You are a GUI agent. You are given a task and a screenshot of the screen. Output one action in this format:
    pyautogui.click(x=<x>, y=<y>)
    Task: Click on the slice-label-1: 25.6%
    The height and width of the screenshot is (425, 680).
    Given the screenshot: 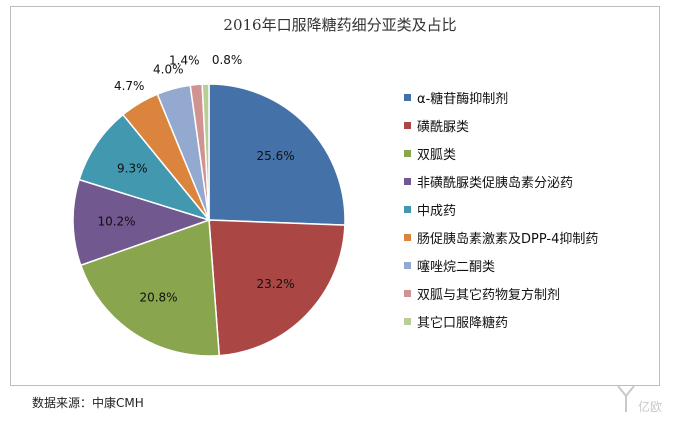 What is the action you would take?
    pyautogui.click(x=276, y=156)
    